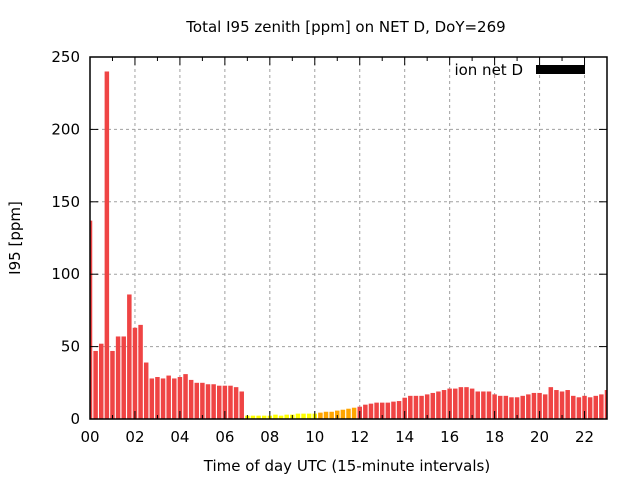 Image resolution: width=640 pixels, height=485 pixels. What do you see at coordinates (494, 437) in the screenshot?
I see `x-tick-label: 18` at bounding box center [494, 437].